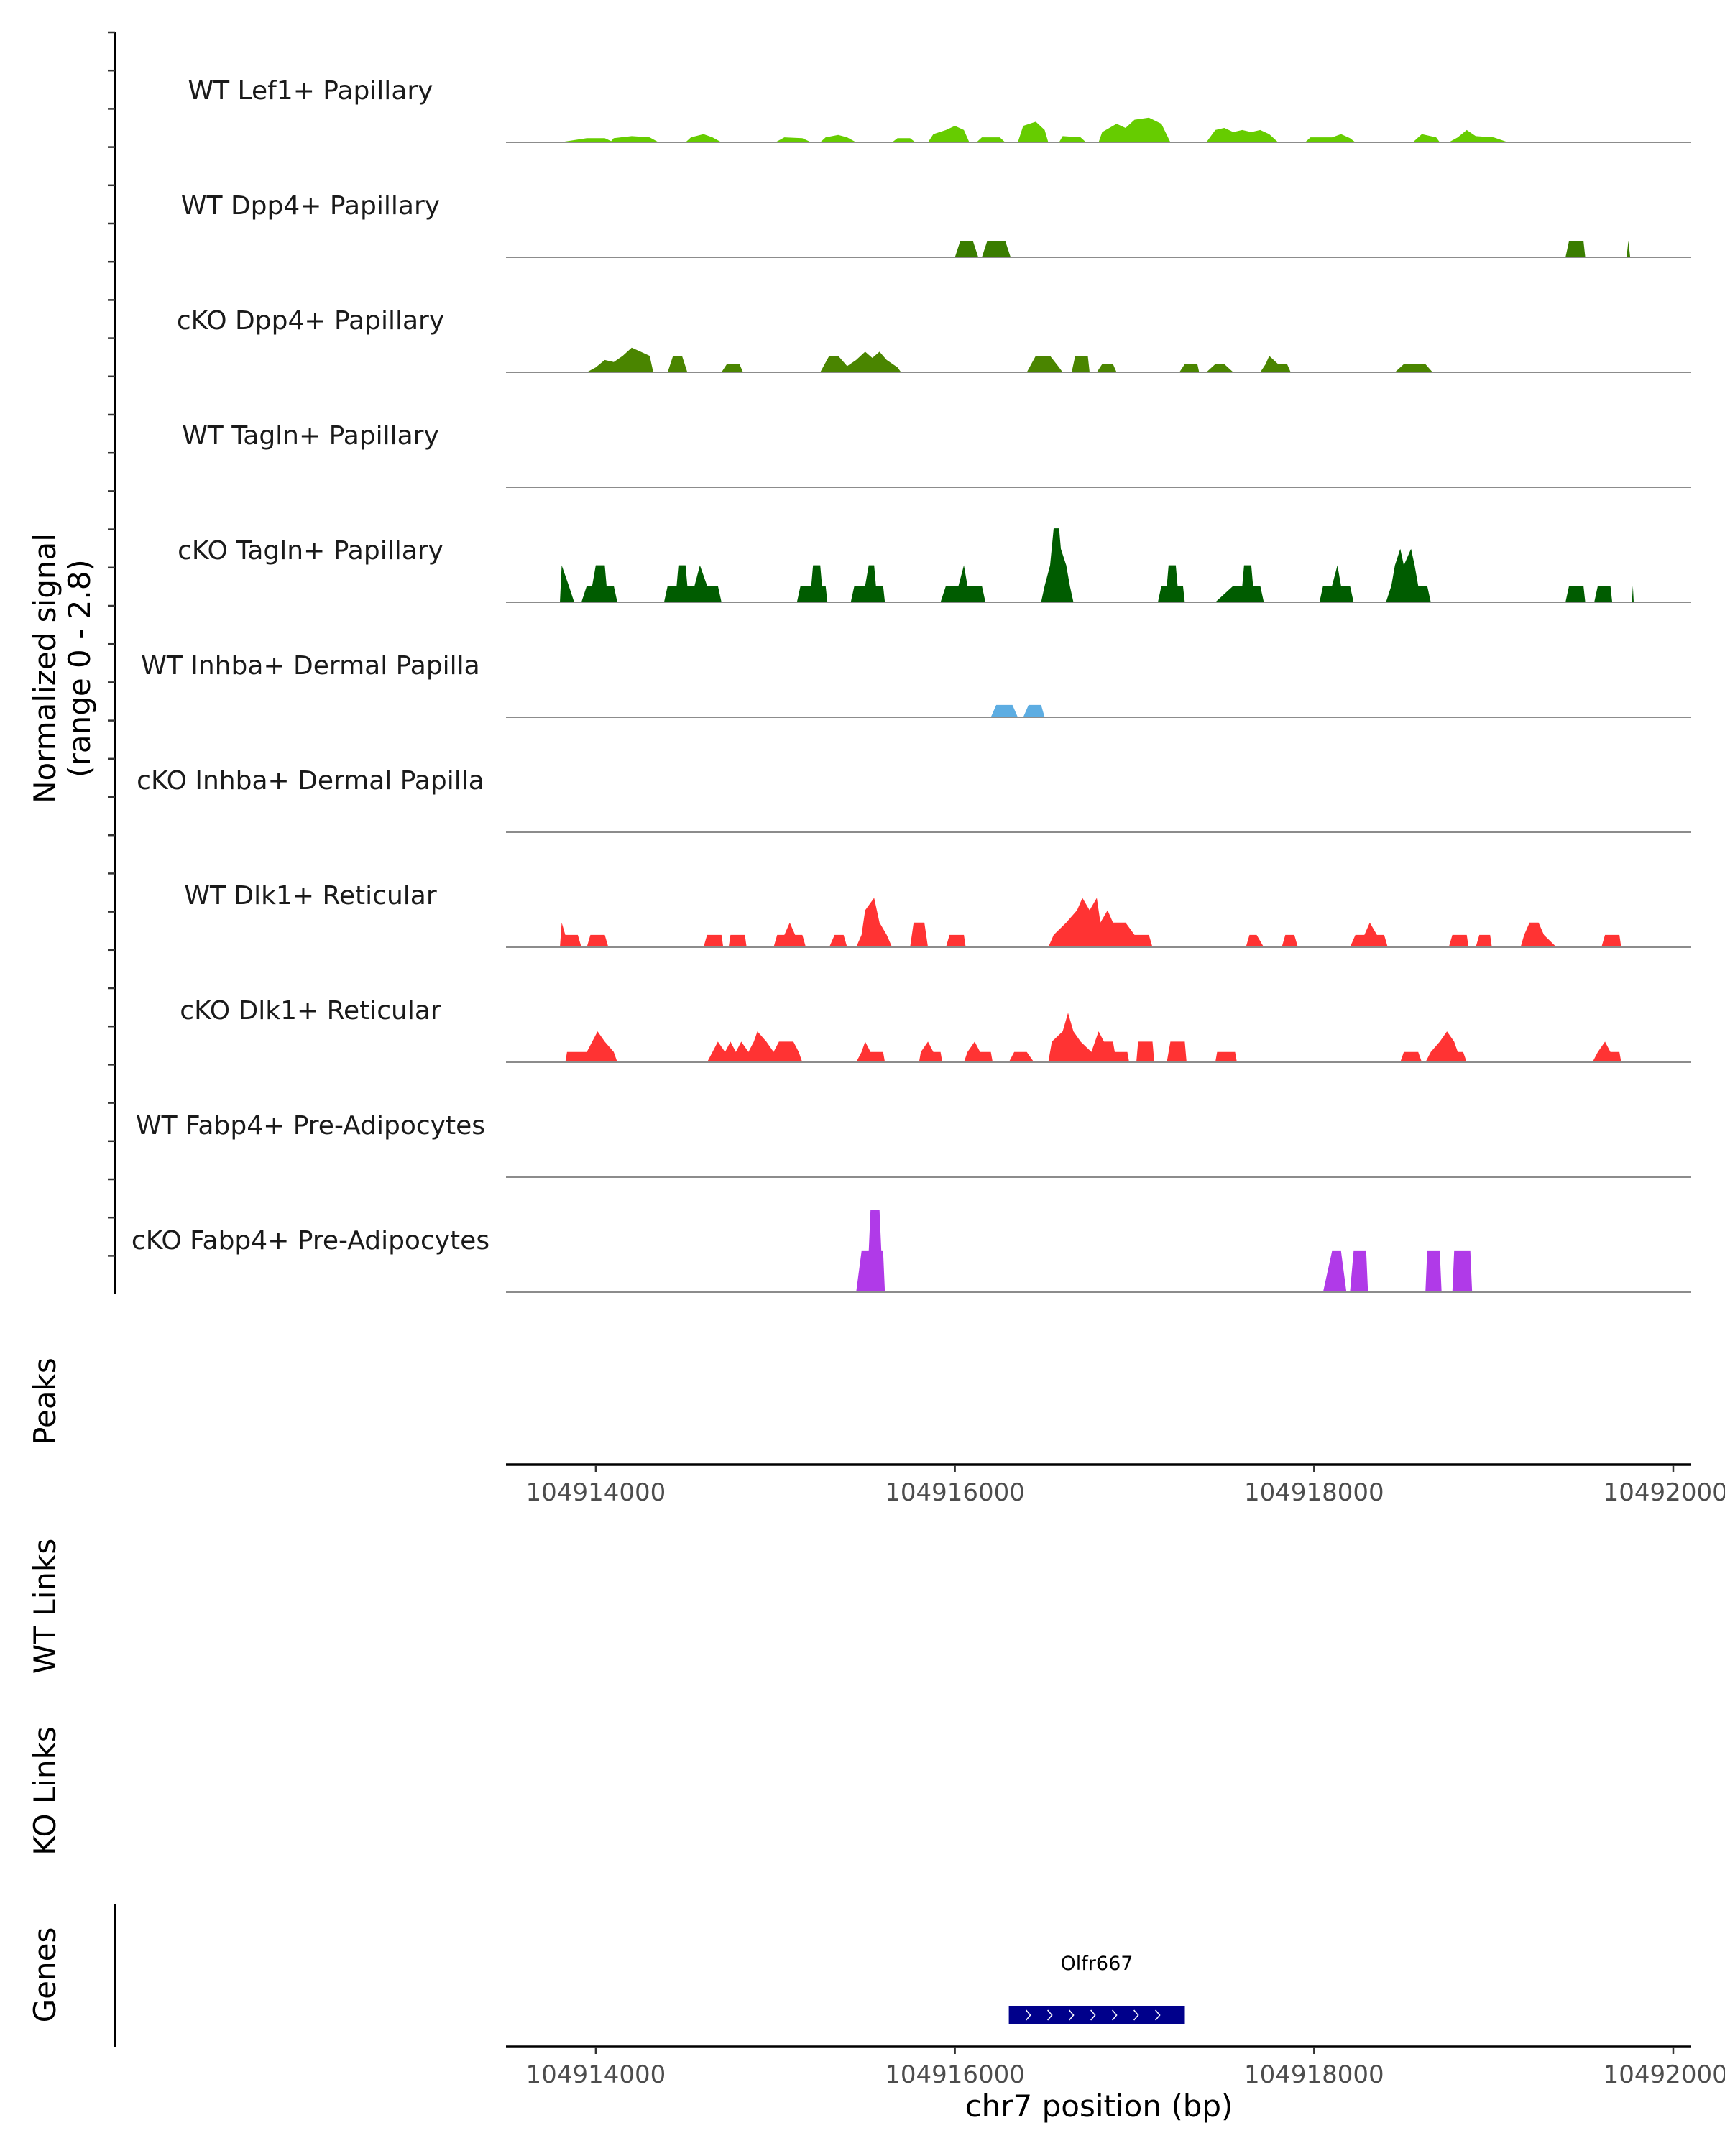 The height and width of the screenshot is (2156, 1725). I want to click on gene-label: Olfr667, so click(1097, 1964).